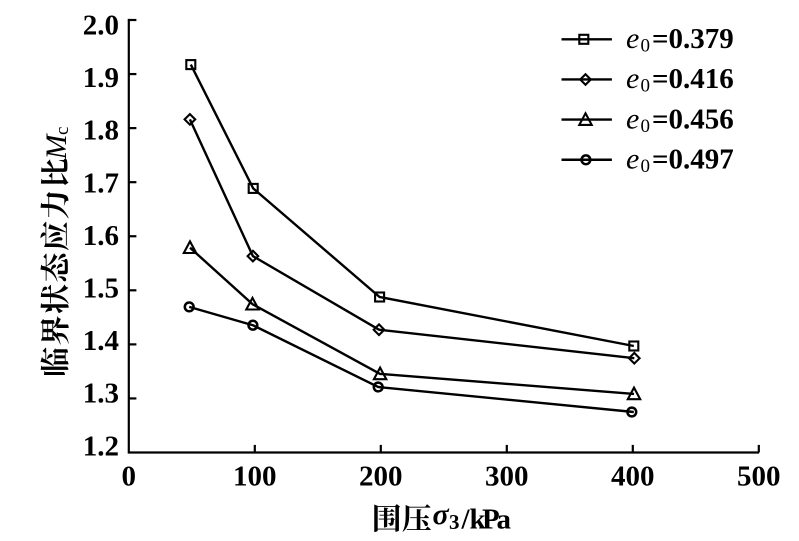 The height and width of the screenshot is (541, 799). What do you see at coordinates (62, 131) in the screenshot?
I see `svg-text: c` at bounding box center [62, 131].